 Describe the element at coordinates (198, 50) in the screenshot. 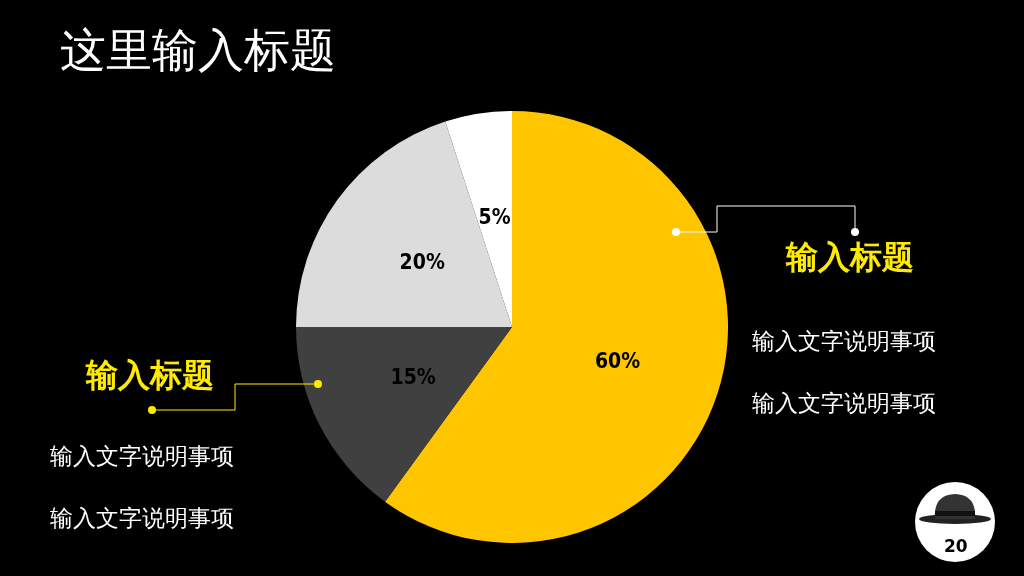

I see `chart-title: 这里输入标题` at that location.